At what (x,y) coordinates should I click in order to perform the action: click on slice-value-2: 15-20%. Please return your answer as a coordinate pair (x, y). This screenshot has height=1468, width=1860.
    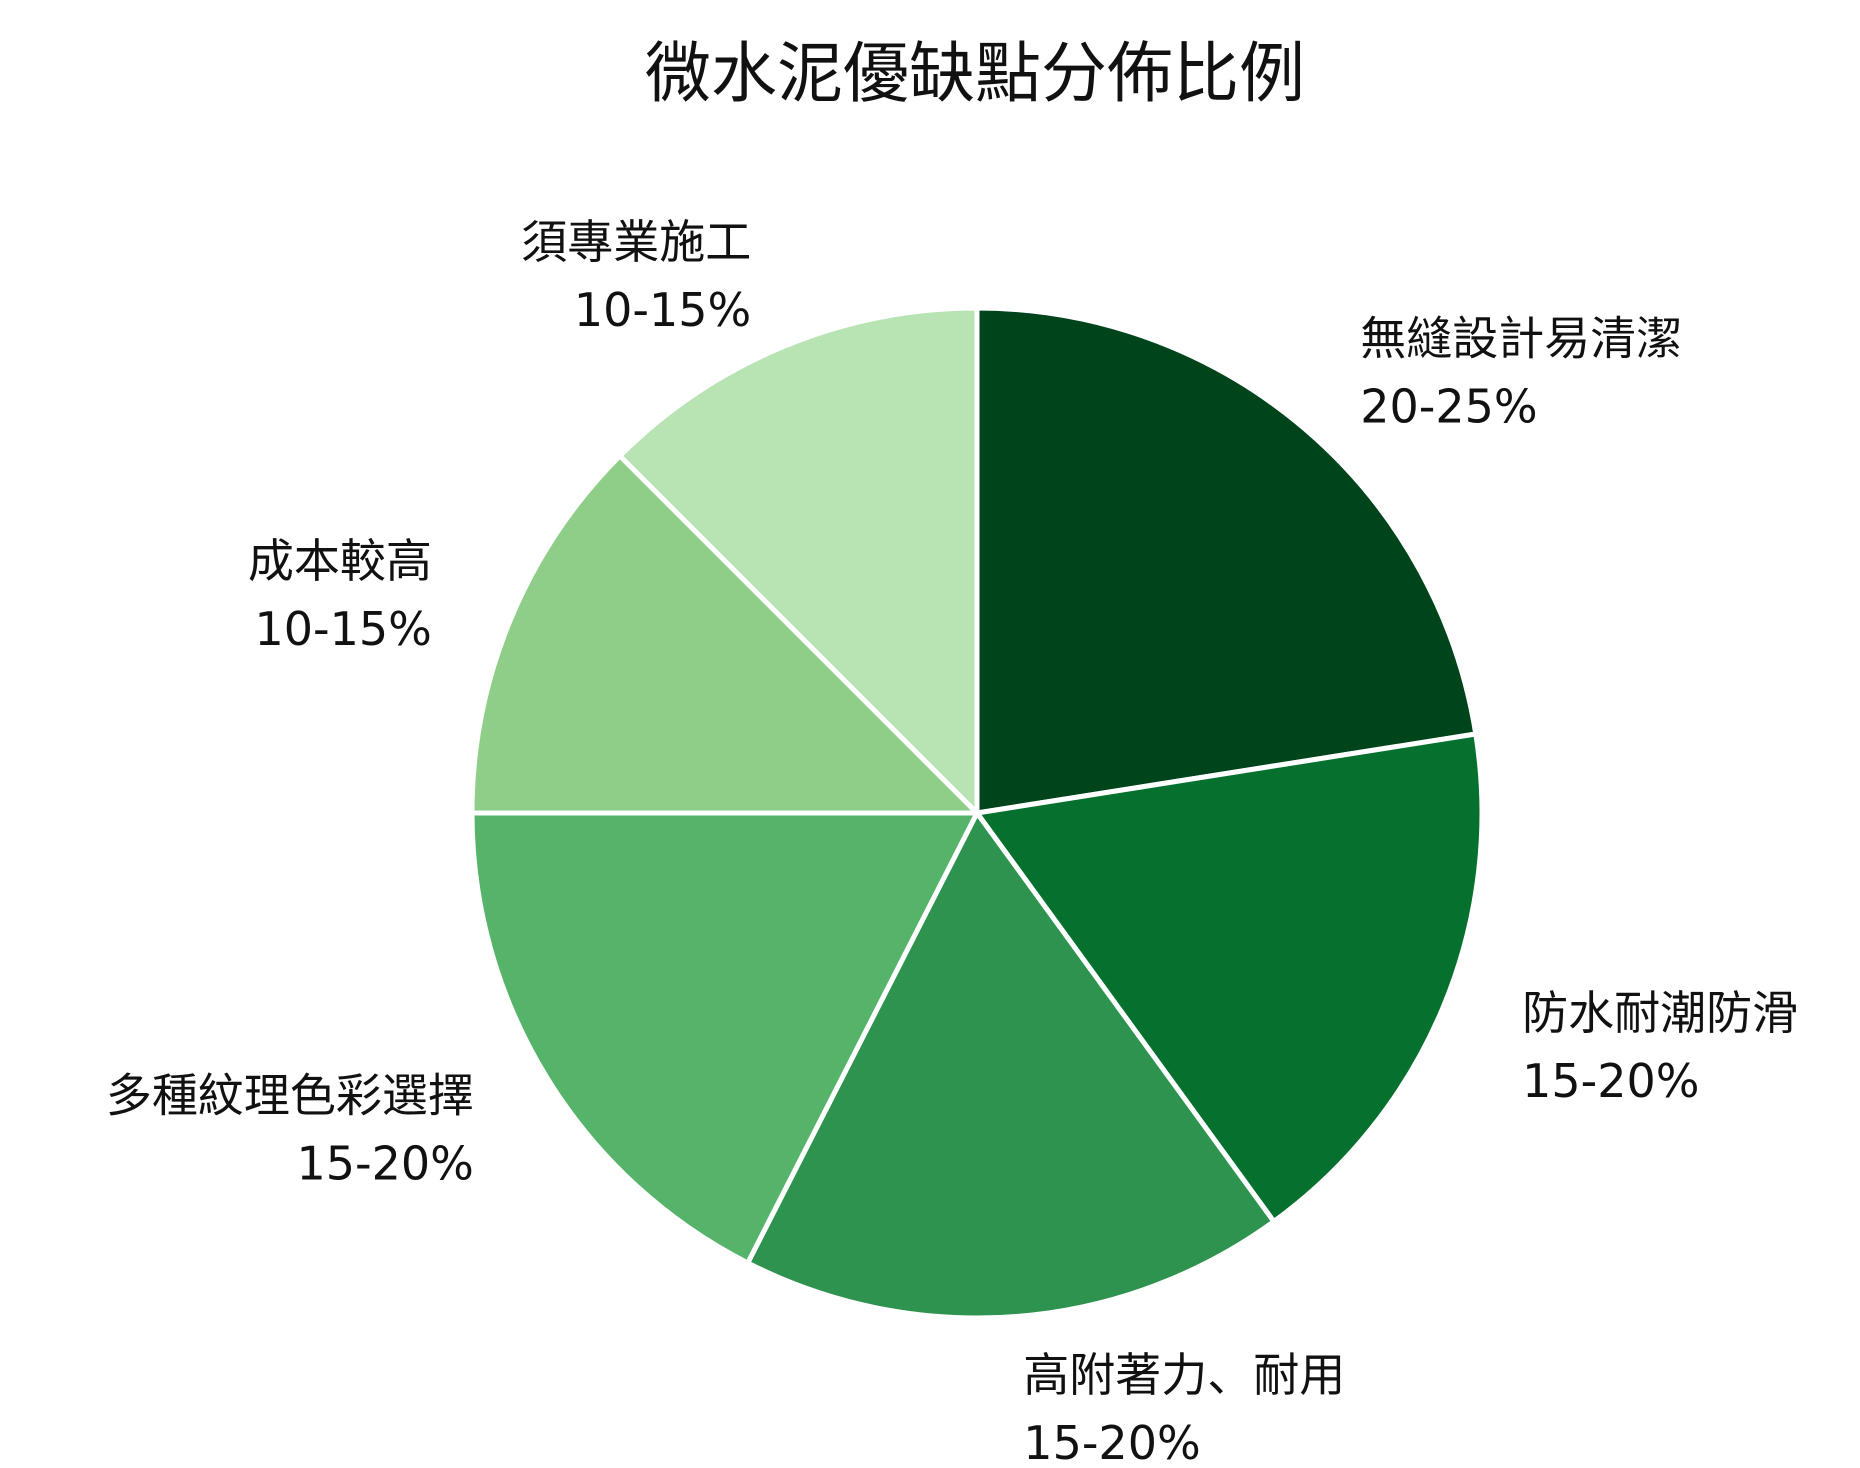
    Looking at the image, I should click on (1111, 1442).